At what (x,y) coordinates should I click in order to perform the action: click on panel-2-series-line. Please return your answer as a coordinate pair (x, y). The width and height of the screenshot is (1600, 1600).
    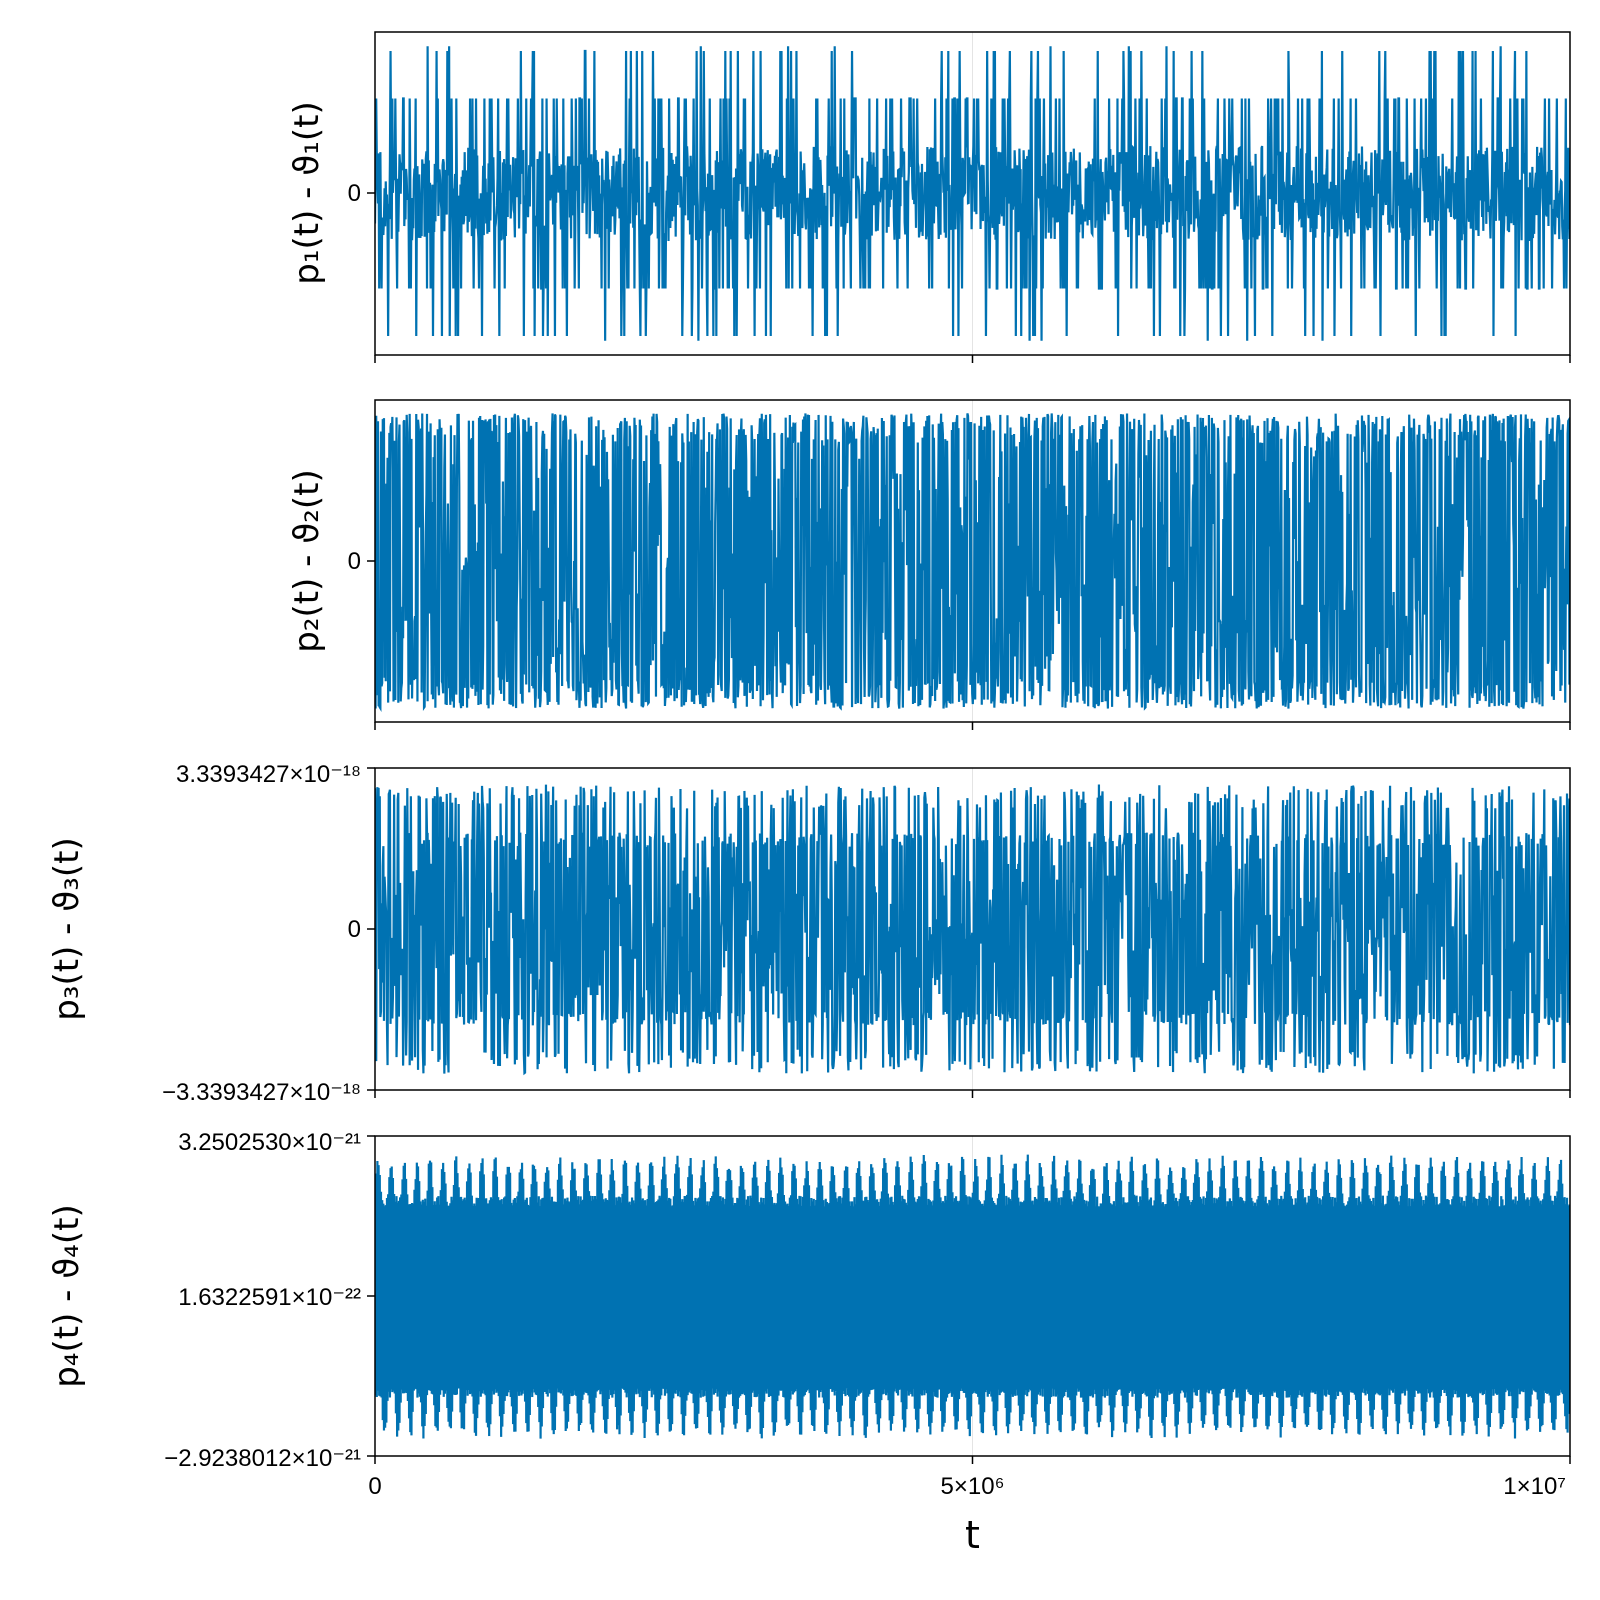
    Looking at the image, I should click on (972, 562).